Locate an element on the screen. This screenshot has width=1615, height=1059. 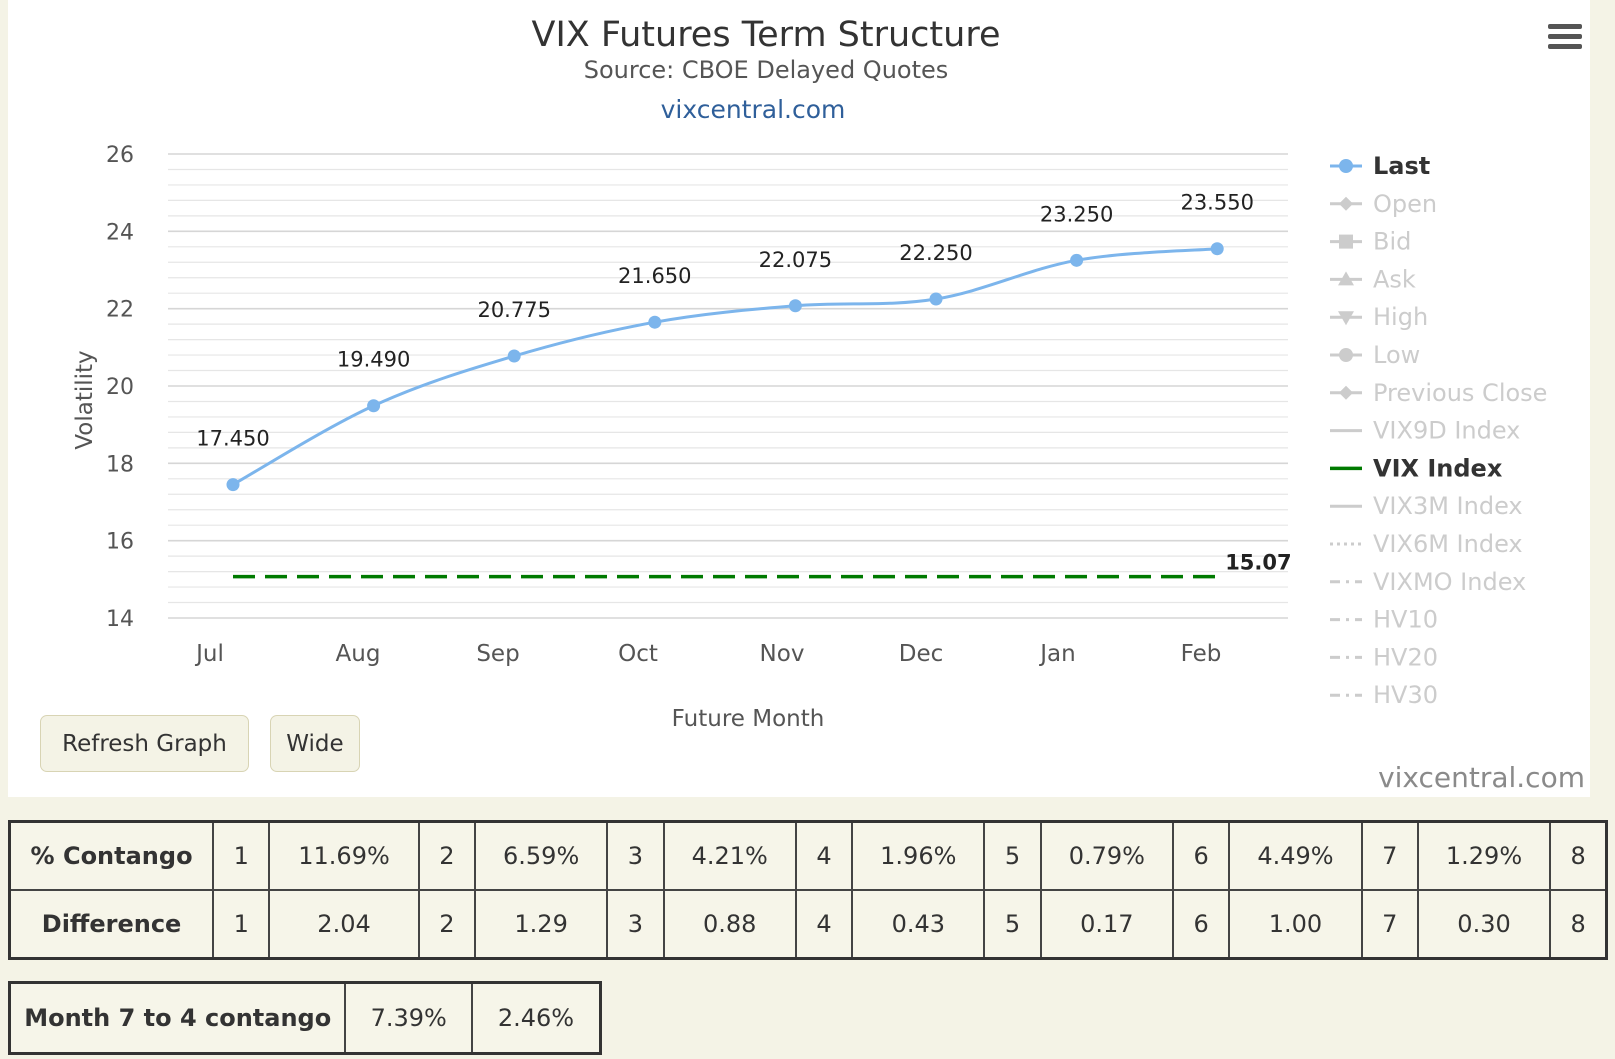
legend-label: Previous Close is located at coordinates (1460, 393).